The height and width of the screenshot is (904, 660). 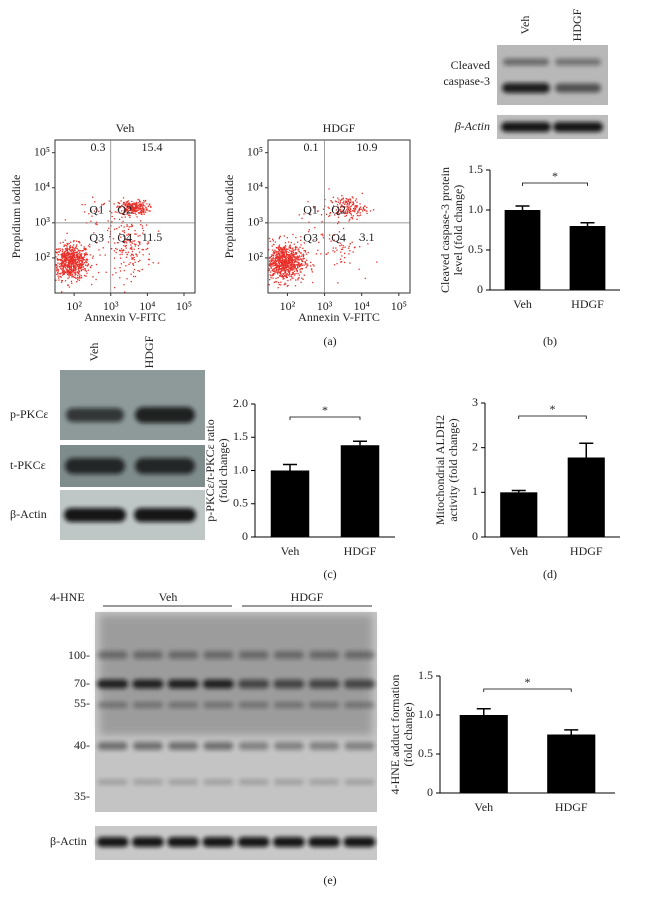 What do you see at coordinates (311, 147) in the screenshot?
I see `quadrant-percent: 0.1` at bounding box center [311, 147].